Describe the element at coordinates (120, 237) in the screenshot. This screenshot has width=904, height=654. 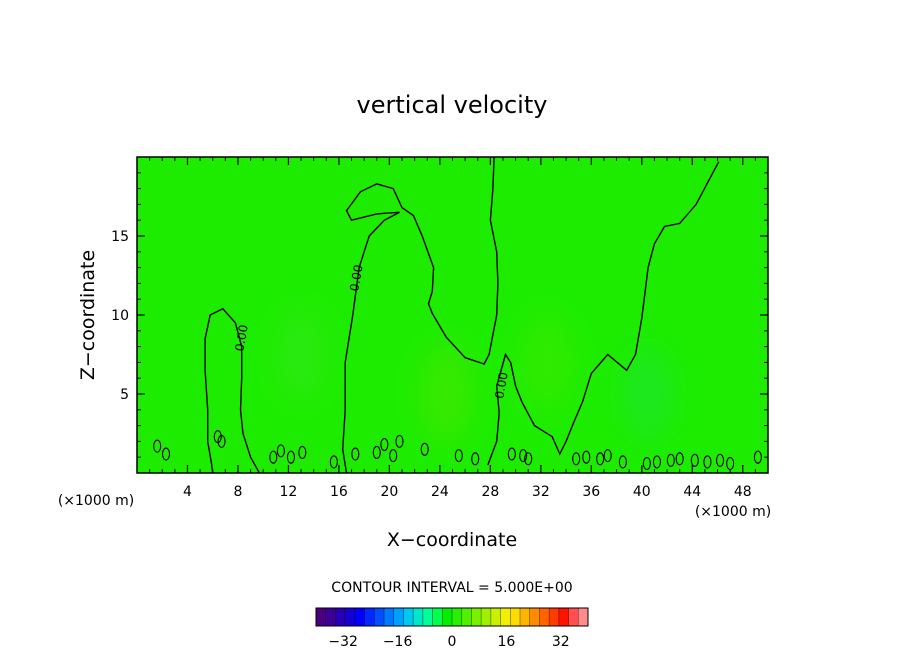
I see `y-tick-label-15: 15` at that location.